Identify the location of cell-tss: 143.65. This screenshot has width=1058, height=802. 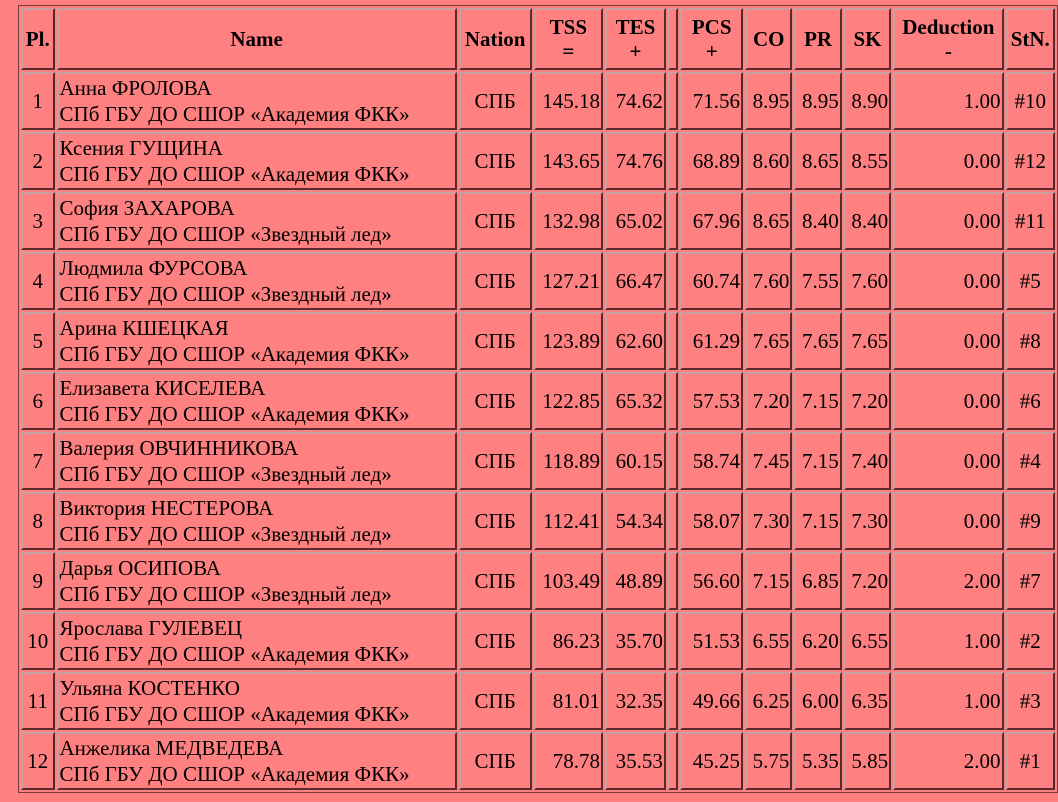
(568, 161).